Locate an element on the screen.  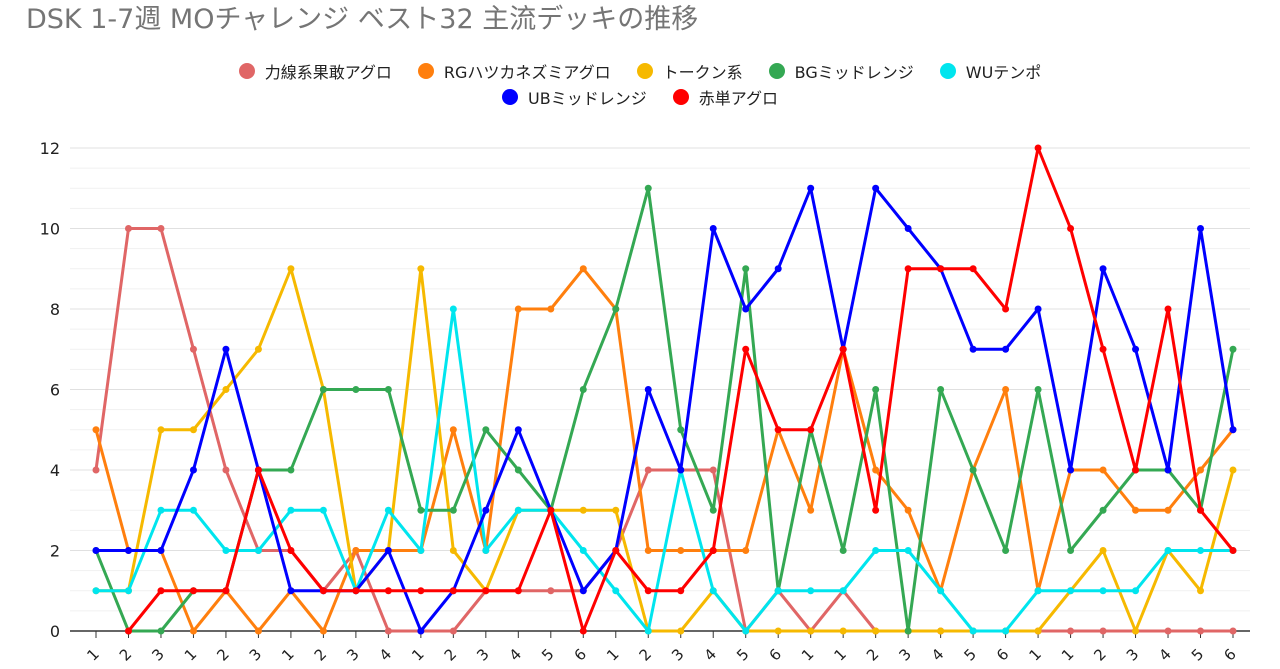
x-tick-label: 5 is located at coordinates (969, 654).